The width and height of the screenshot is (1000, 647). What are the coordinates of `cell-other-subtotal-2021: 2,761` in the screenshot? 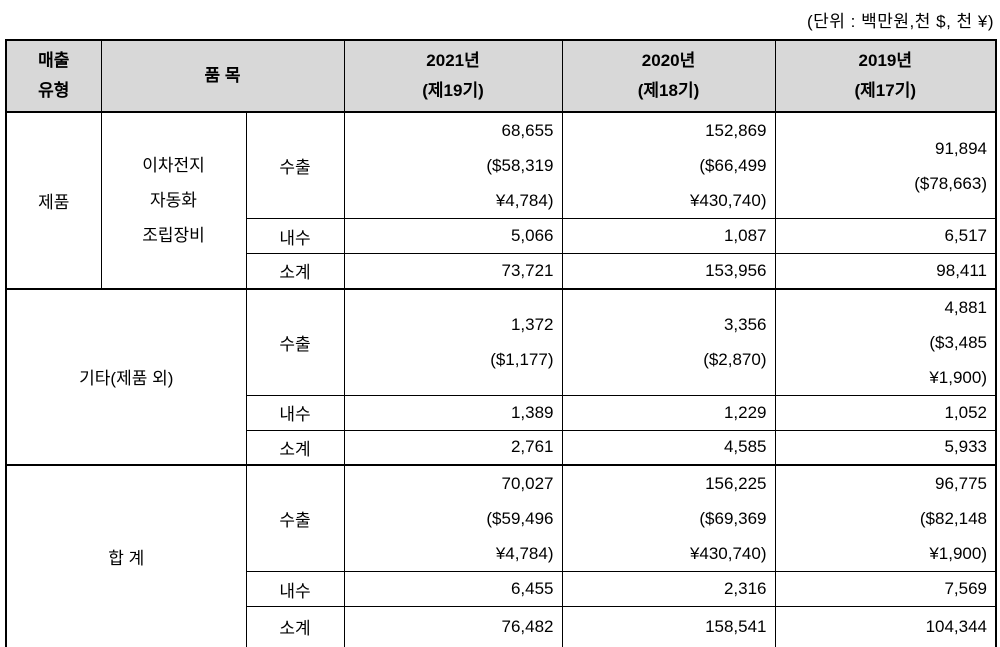 It's located at (453, 447).